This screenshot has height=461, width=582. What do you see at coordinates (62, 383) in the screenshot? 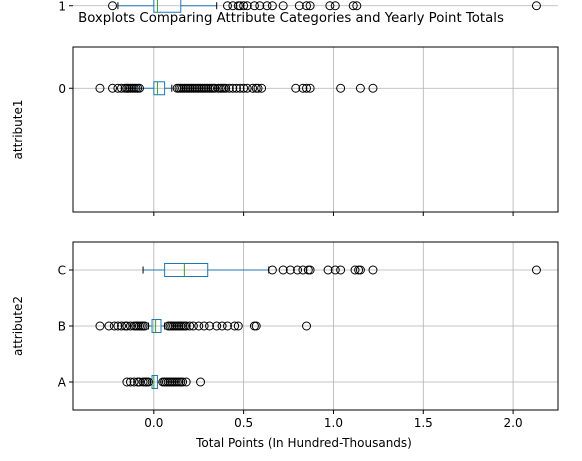
I see `y-tick-label: A` at bounding box center [62, 383].